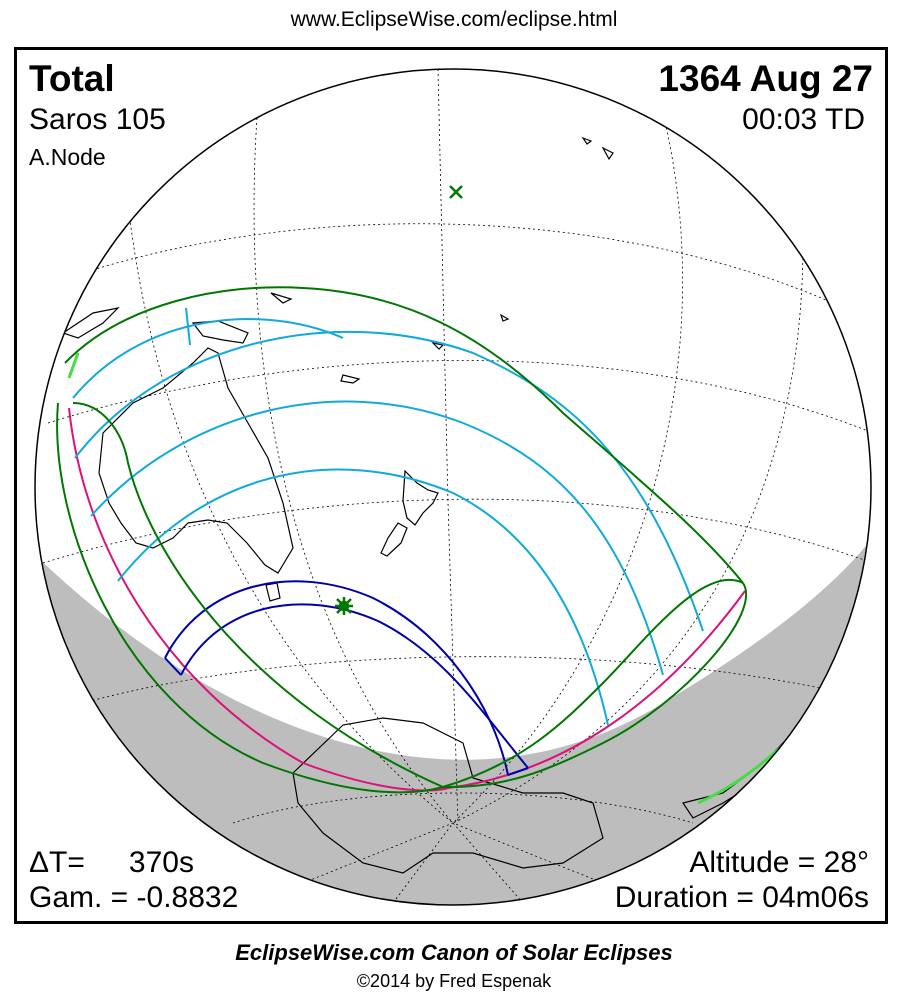 The height and width of the screenshot is (1004, 908). I want to click on eclipse-type: Total, so click(72, 78).